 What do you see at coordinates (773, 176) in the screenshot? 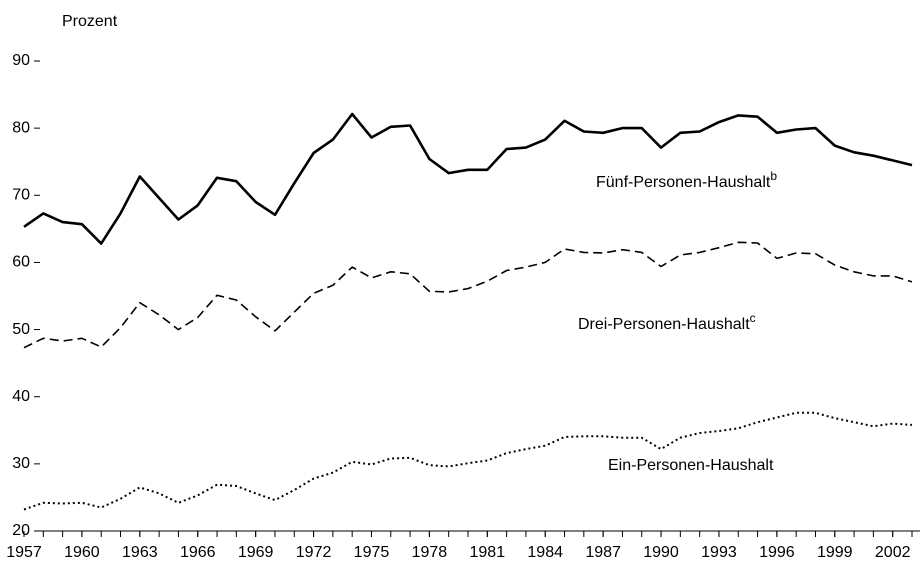
I see `series-footnote: b` at bounding box center [773, 176].